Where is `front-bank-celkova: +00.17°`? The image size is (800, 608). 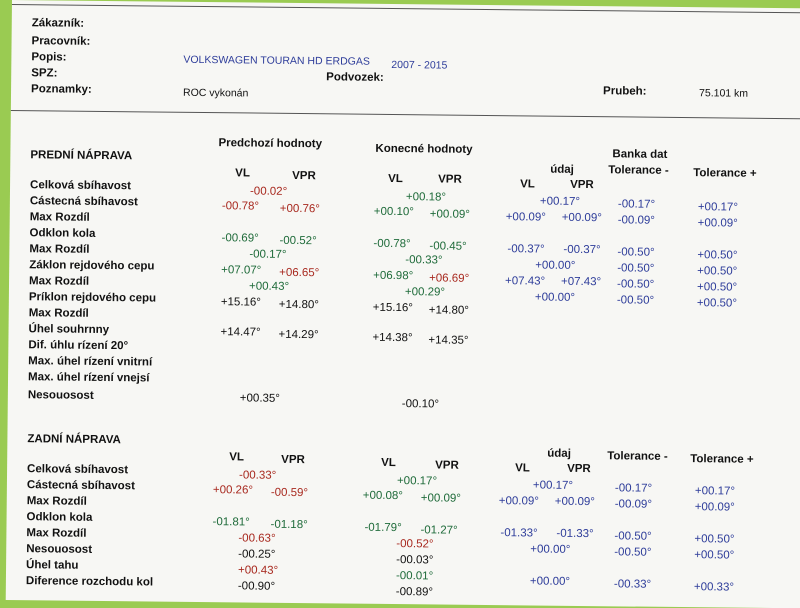 front-bank-celkova: +00.17° is located at coordinates (560, 201).